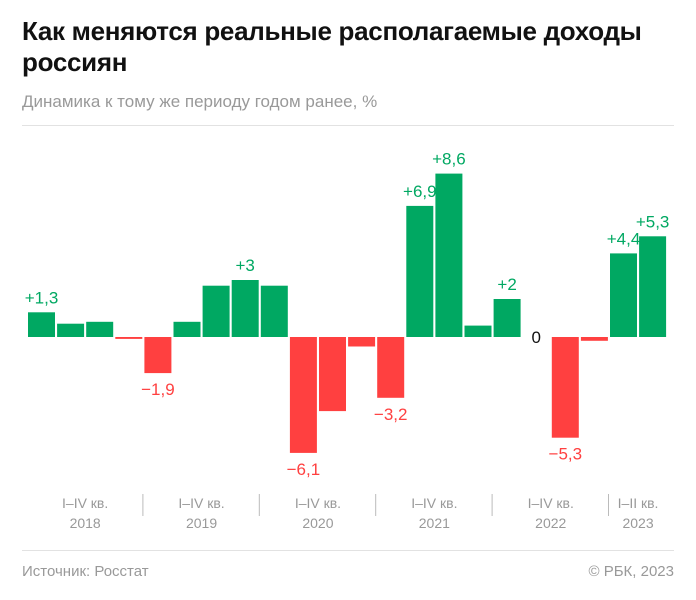 Image resolution: width=696 pixels, height=600 pixels. What do you see at coordinates (653, 221) in the screenshot?
I see `data-label: +5,3` at bounding box center [653, 221].